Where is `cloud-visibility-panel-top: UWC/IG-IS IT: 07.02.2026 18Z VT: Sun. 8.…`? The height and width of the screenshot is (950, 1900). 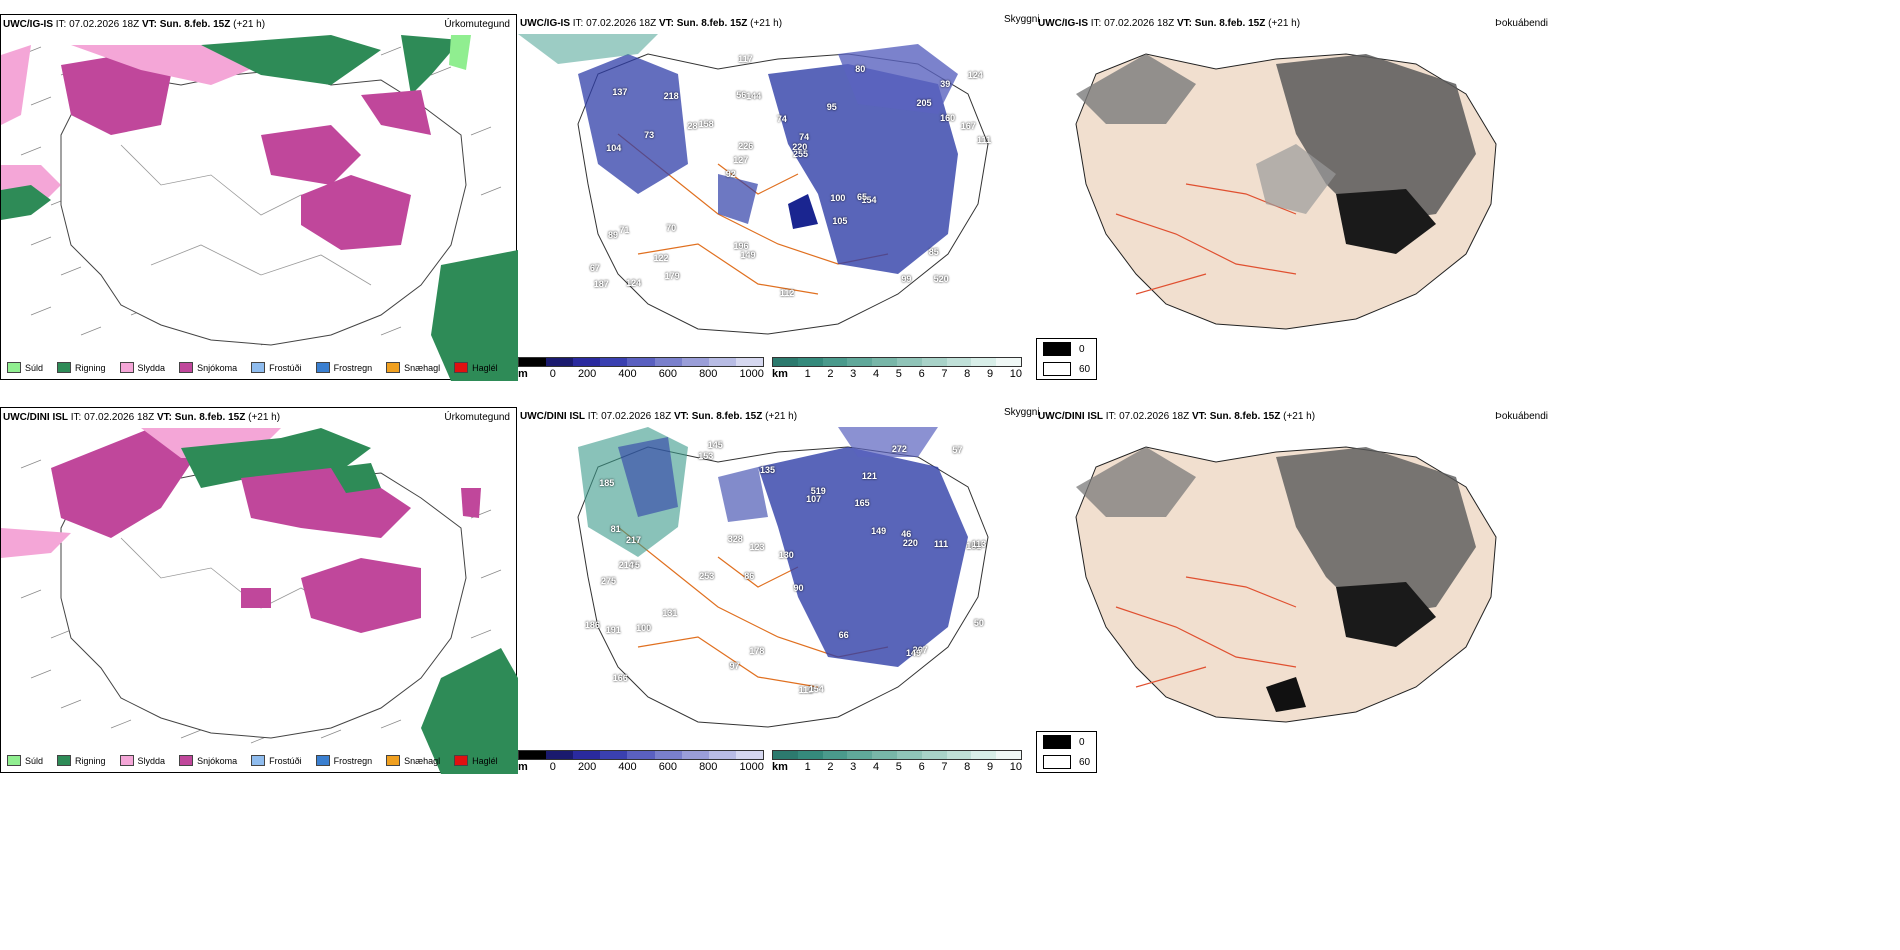 cloud-visibility-panel-top: UWC/IG-IS IT: 07.02.2026 18Z VT: Sun. 8.… is located at coordinates (778, 197).